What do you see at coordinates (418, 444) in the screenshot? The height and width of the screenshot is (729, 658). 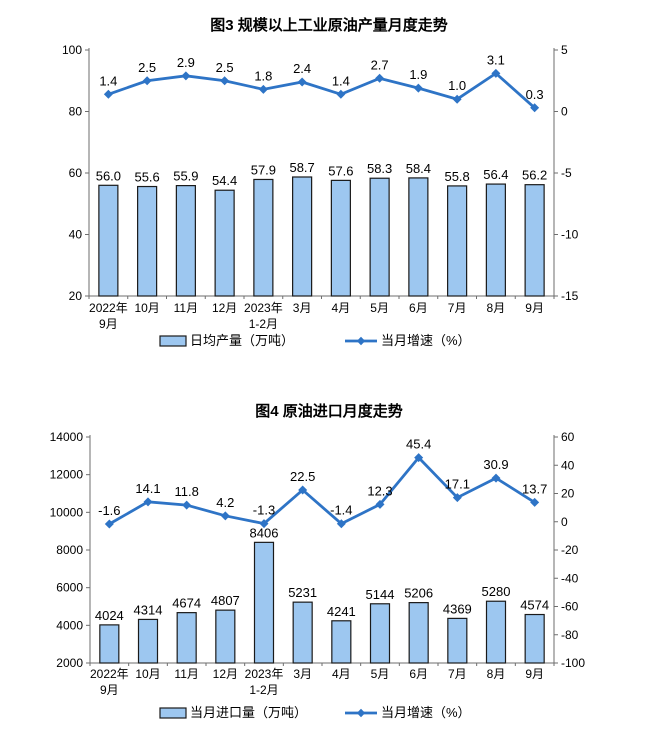 I see `line-value-label: 45.4` at bounding box center [418, 444].